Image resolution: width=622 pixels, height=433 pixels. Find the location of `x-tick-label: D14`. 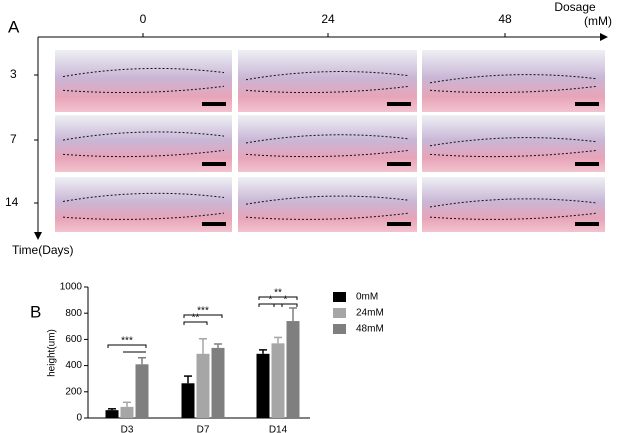

x-tick-label: D14 is located at coordinates (278, 429).